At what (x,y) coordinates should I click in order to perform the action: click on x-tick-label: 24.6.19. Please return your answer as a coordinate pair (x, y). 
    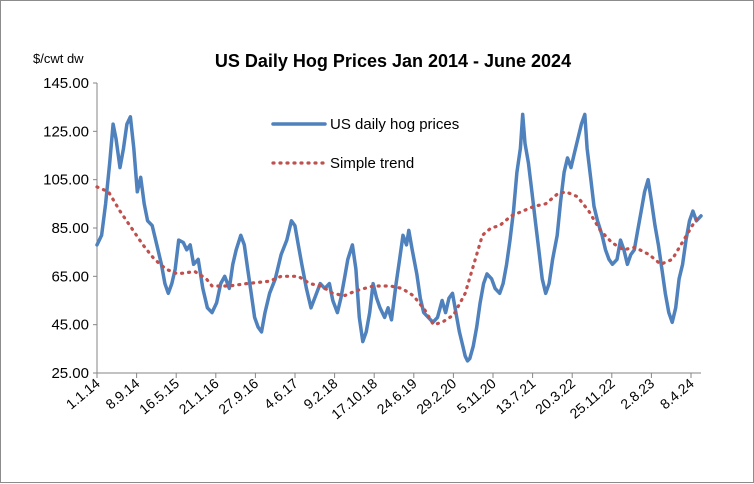
    Looking at the image, I should click on (397, 396).